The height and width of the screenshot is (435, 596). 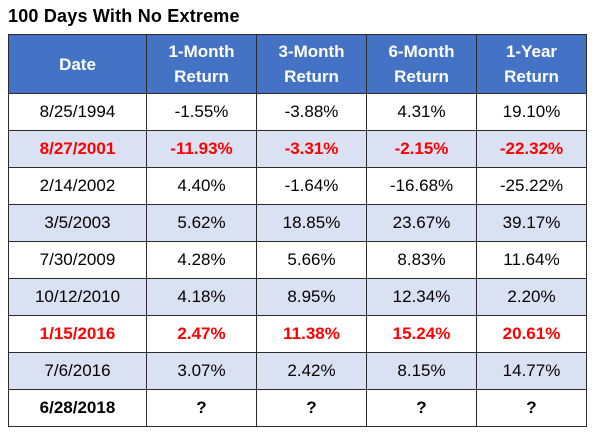 What do you see at coordinates (77, 297) in the screenshot?
I see `cell-date: 10/12/2010` at bounding box center [77, 297].